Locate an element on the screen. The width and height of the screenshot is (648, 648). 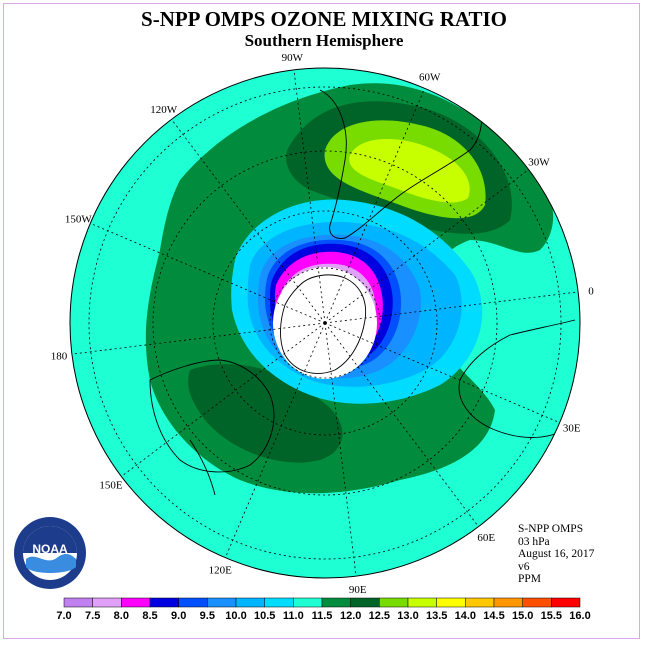
colorbar-tick-label: 9.5 is located at coordinates (207, 616).